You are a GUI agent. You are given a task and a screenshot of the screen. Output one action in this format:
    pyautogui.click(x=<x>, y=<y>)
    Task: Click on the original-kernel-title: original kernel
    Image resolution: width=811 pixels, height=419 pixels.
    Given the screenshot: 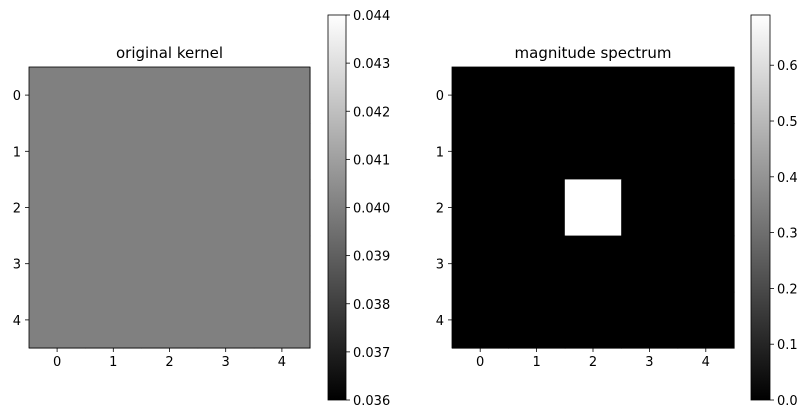 What is the action you would take?
    pyautogui.click(x=169, y=53)
    